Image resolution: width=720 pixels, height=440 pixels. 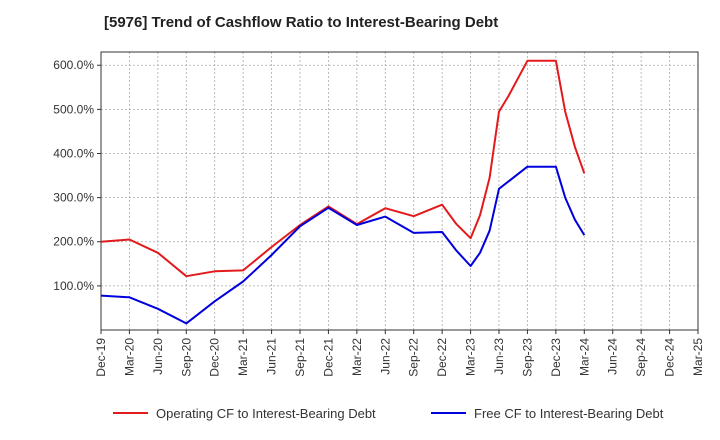 What do you see at coordinates (499, 356) in the screenshot?
I see `x-tick-label: Jun-23` at bounding box center [499, 356].